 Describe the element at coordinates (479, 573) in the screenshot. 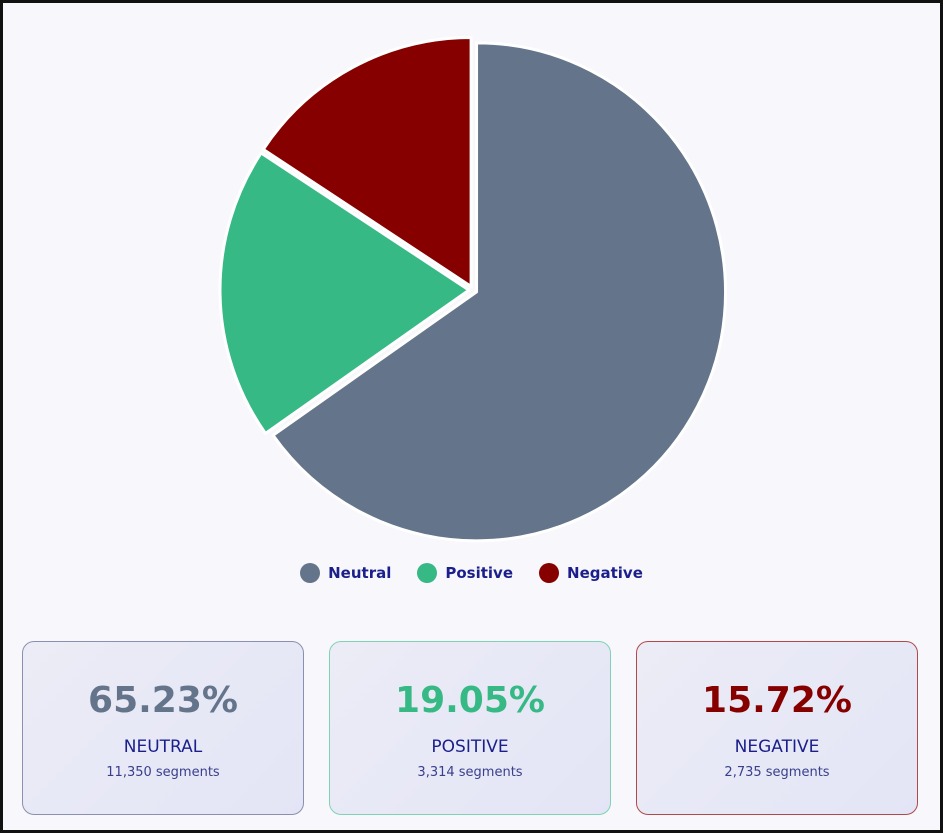

I see `legend-label-positive: Positive` at that location.